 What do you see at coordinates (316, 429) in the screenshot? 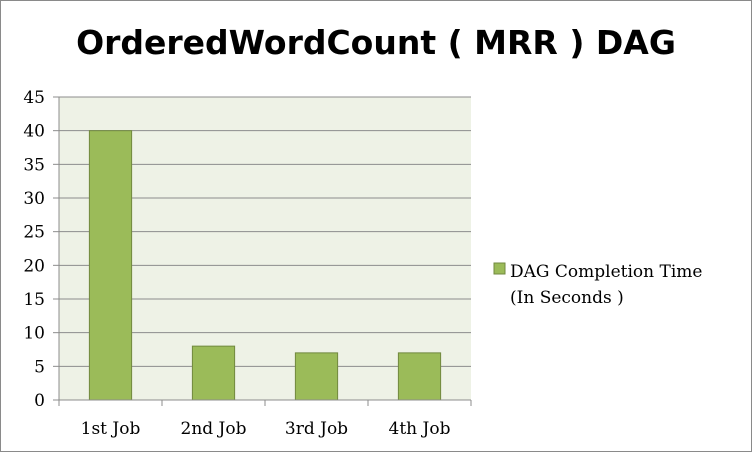
I see `x-tick-label: 3rd Job` at bounding box center [316, 429].